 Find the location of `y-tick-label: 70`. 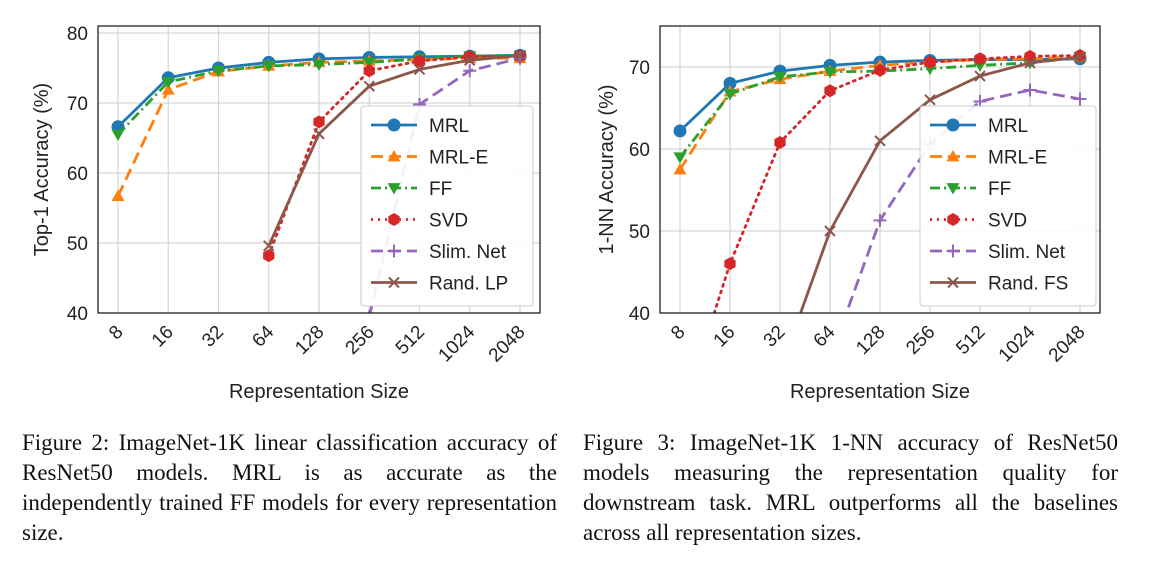

y-tick-label: 70 is located at coordinates (639, 68).